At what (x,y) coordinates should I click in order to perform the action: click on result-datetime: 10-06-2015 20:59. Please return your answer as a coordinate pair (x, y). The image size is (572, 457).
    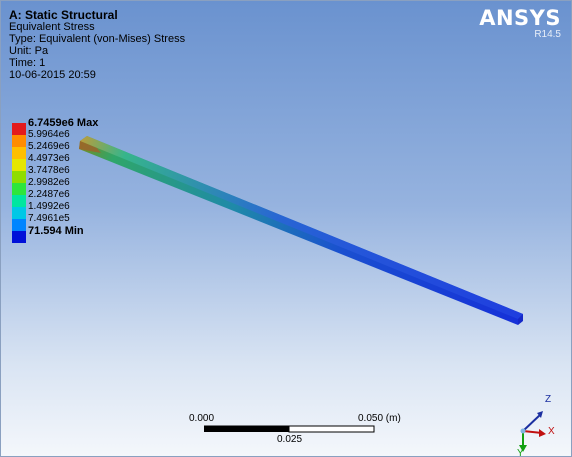
    Looking at the image, I should click on (52, 75).